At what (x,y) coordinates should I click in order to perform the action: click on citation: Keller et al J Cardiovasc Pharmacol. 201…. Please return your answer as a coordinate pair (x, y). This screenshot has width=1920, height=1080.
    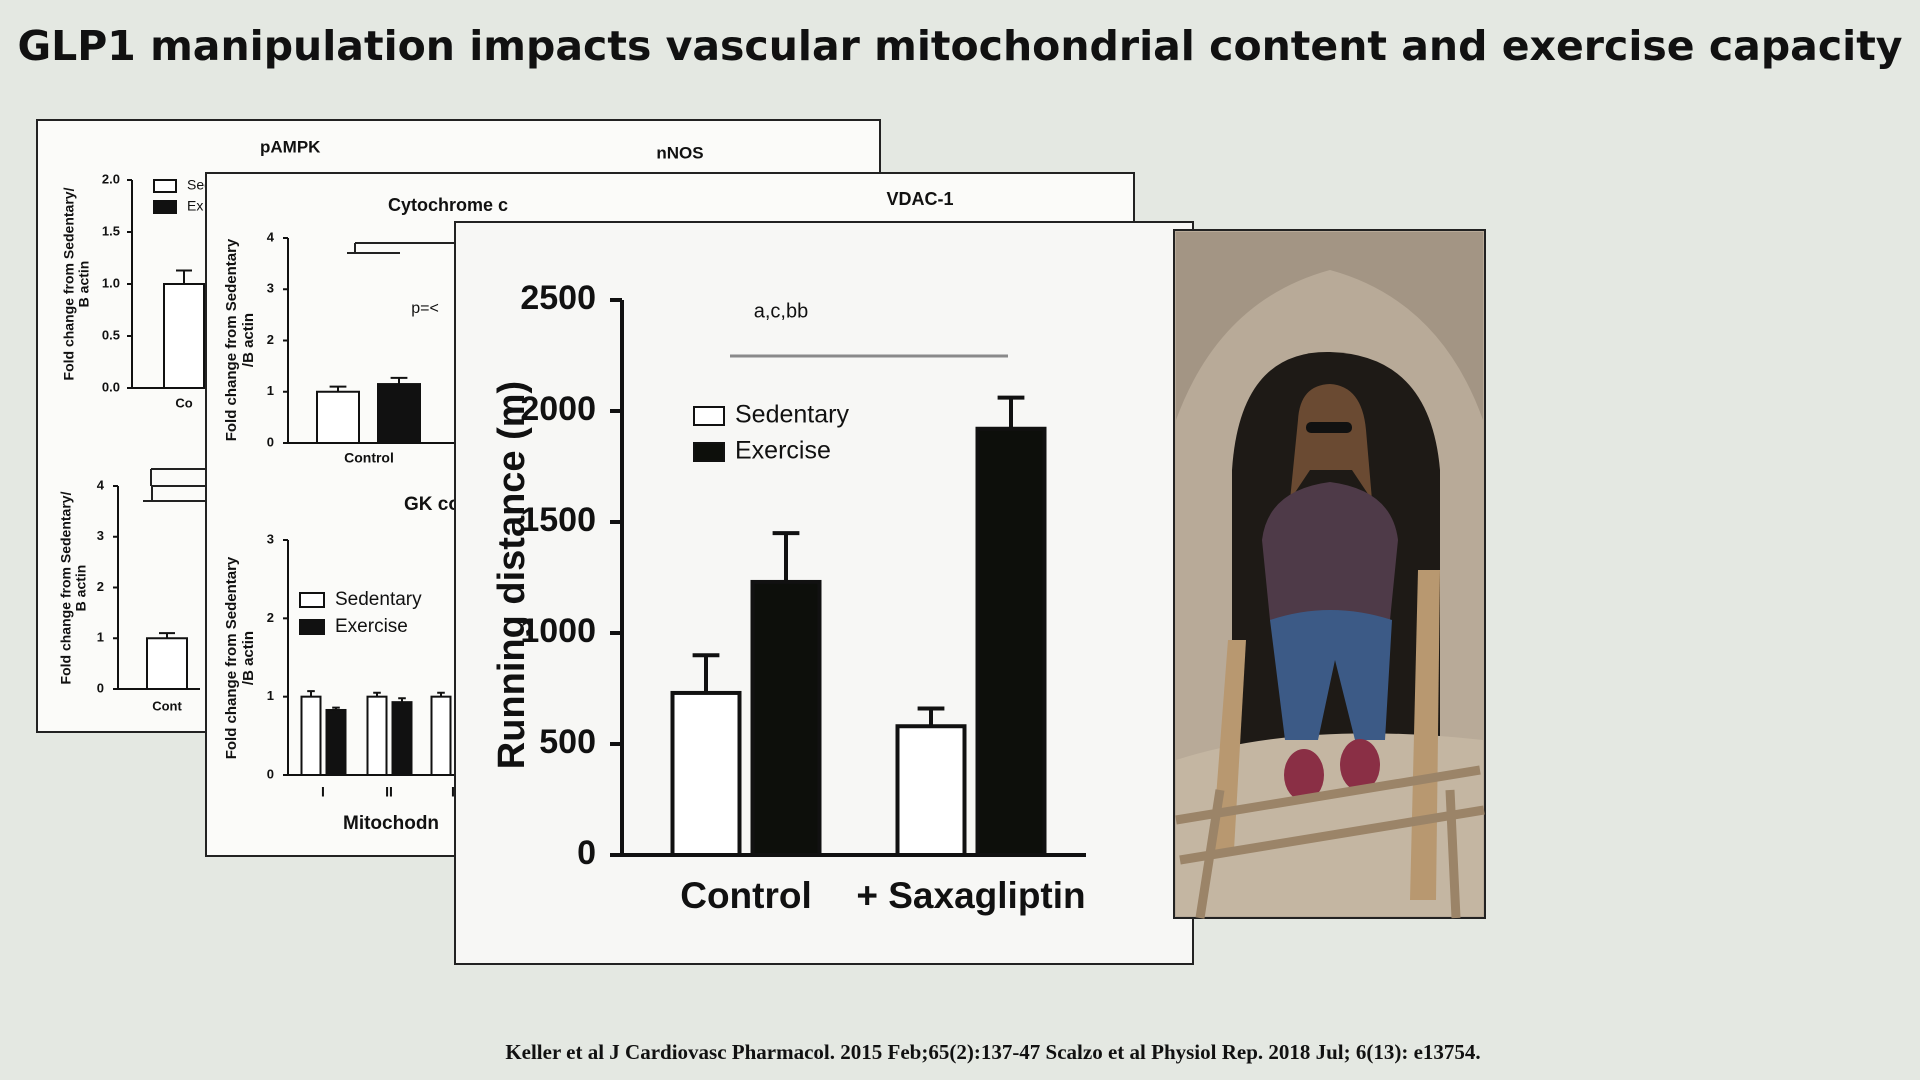
    Looking at the image, I should click on (993, 1052).